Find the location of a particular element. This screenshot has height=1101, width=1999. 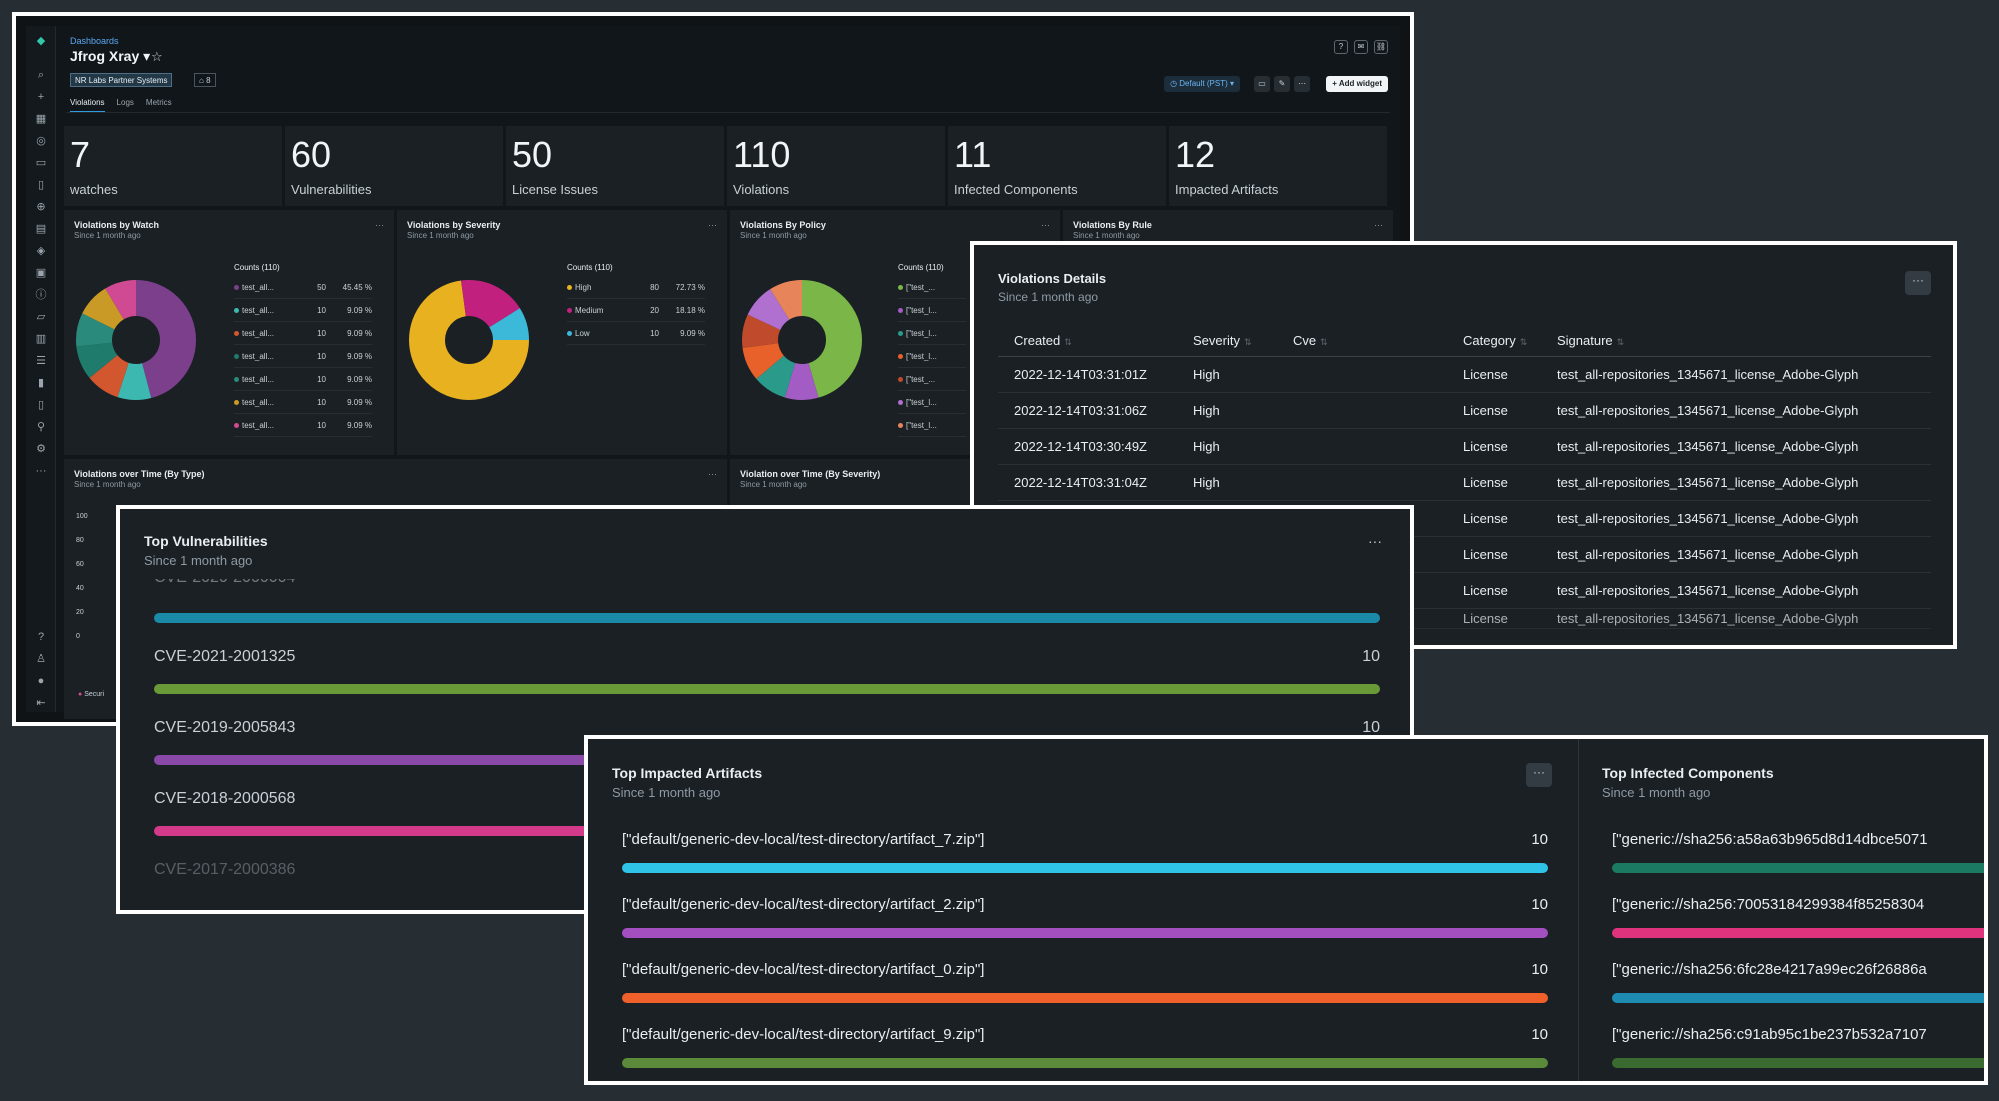

chevron-down-icon: ▾ is located at coordinates (147, 56).